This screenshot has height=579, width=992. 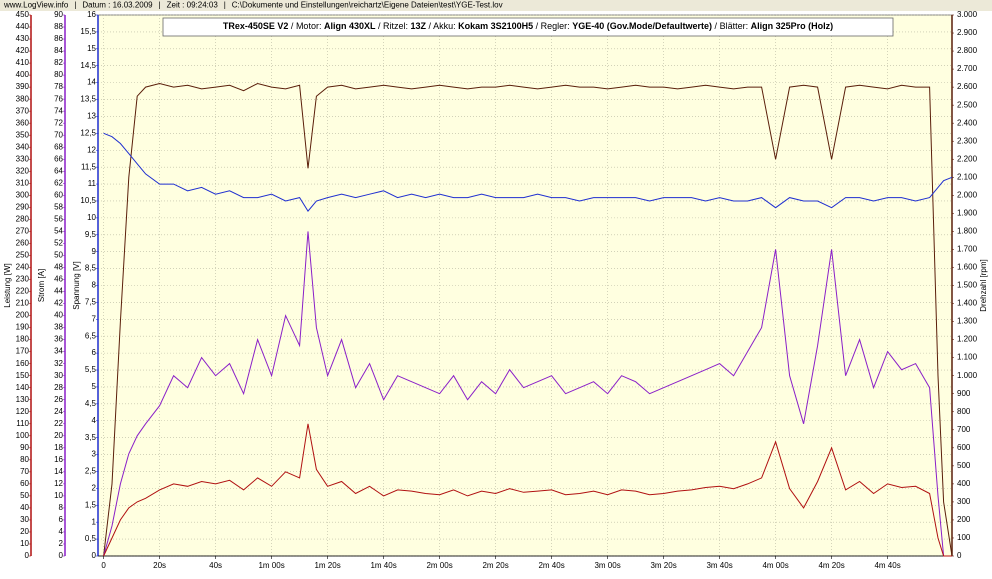 I want to click on y-tick-label: 46, so click(x=58, y=279).